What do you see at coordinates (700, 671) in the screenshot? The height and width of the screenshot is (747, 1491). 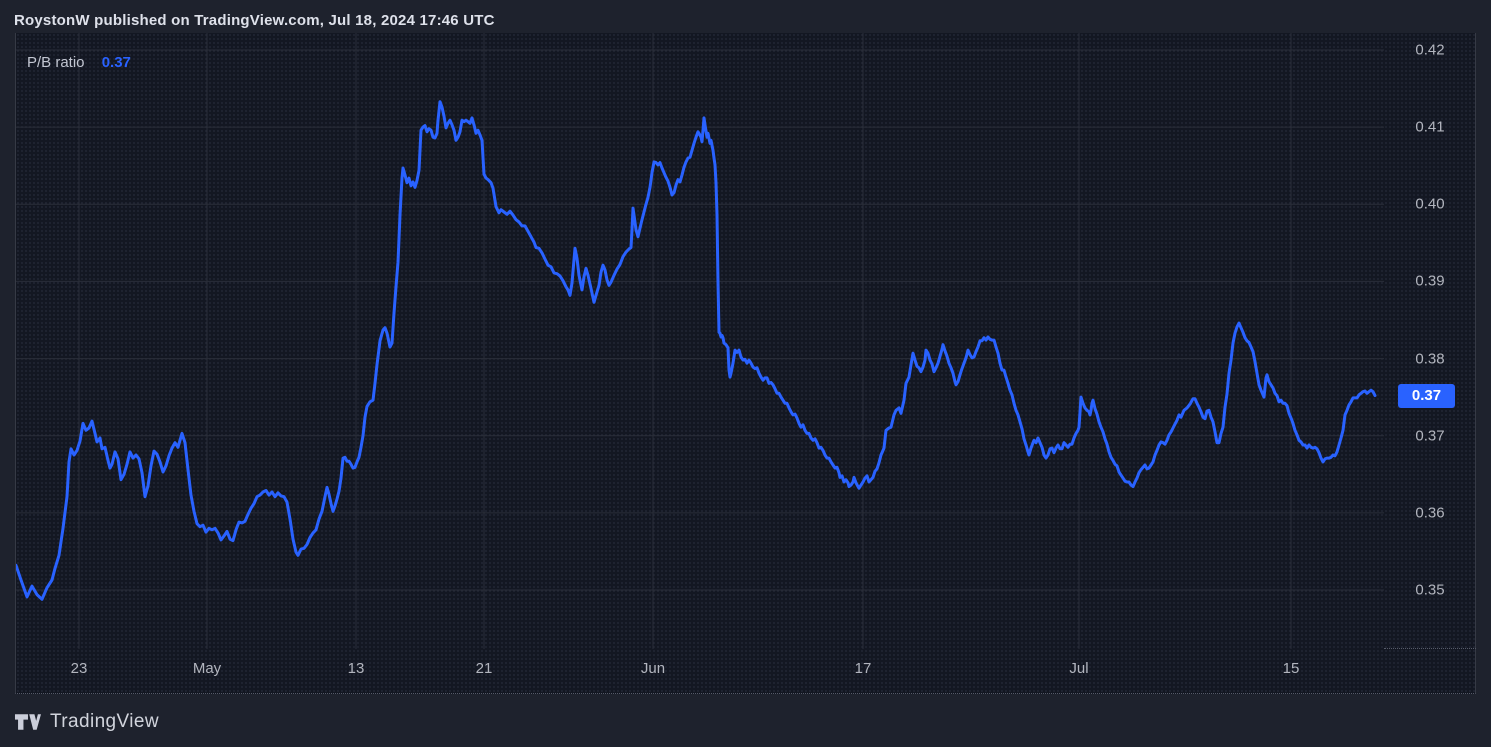 I see `time-axis: 23 May 13 21 Jun 17 Jul 15` at bounding box center [700, 671].